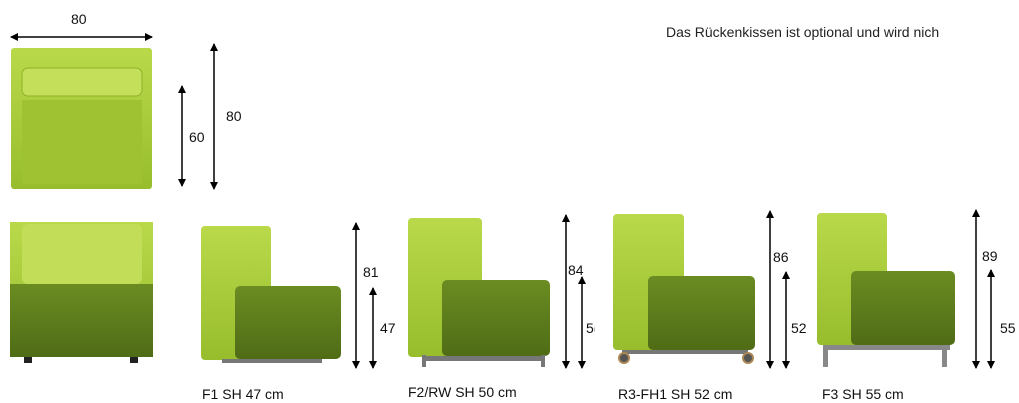  Describe the element at coordinates (371, 272) in the screenshot. I see `f1-total-height-label: 81` at that location.